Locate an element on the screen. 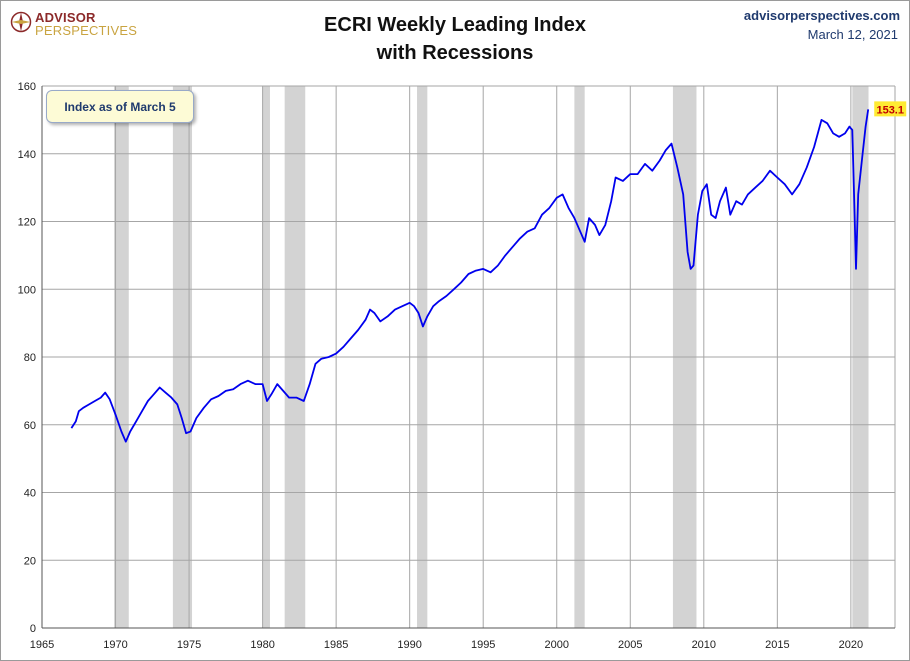 The height and width of the screenshot is (661, 910). y-tick-label-140: 140 is located at coordinates (27, 155).